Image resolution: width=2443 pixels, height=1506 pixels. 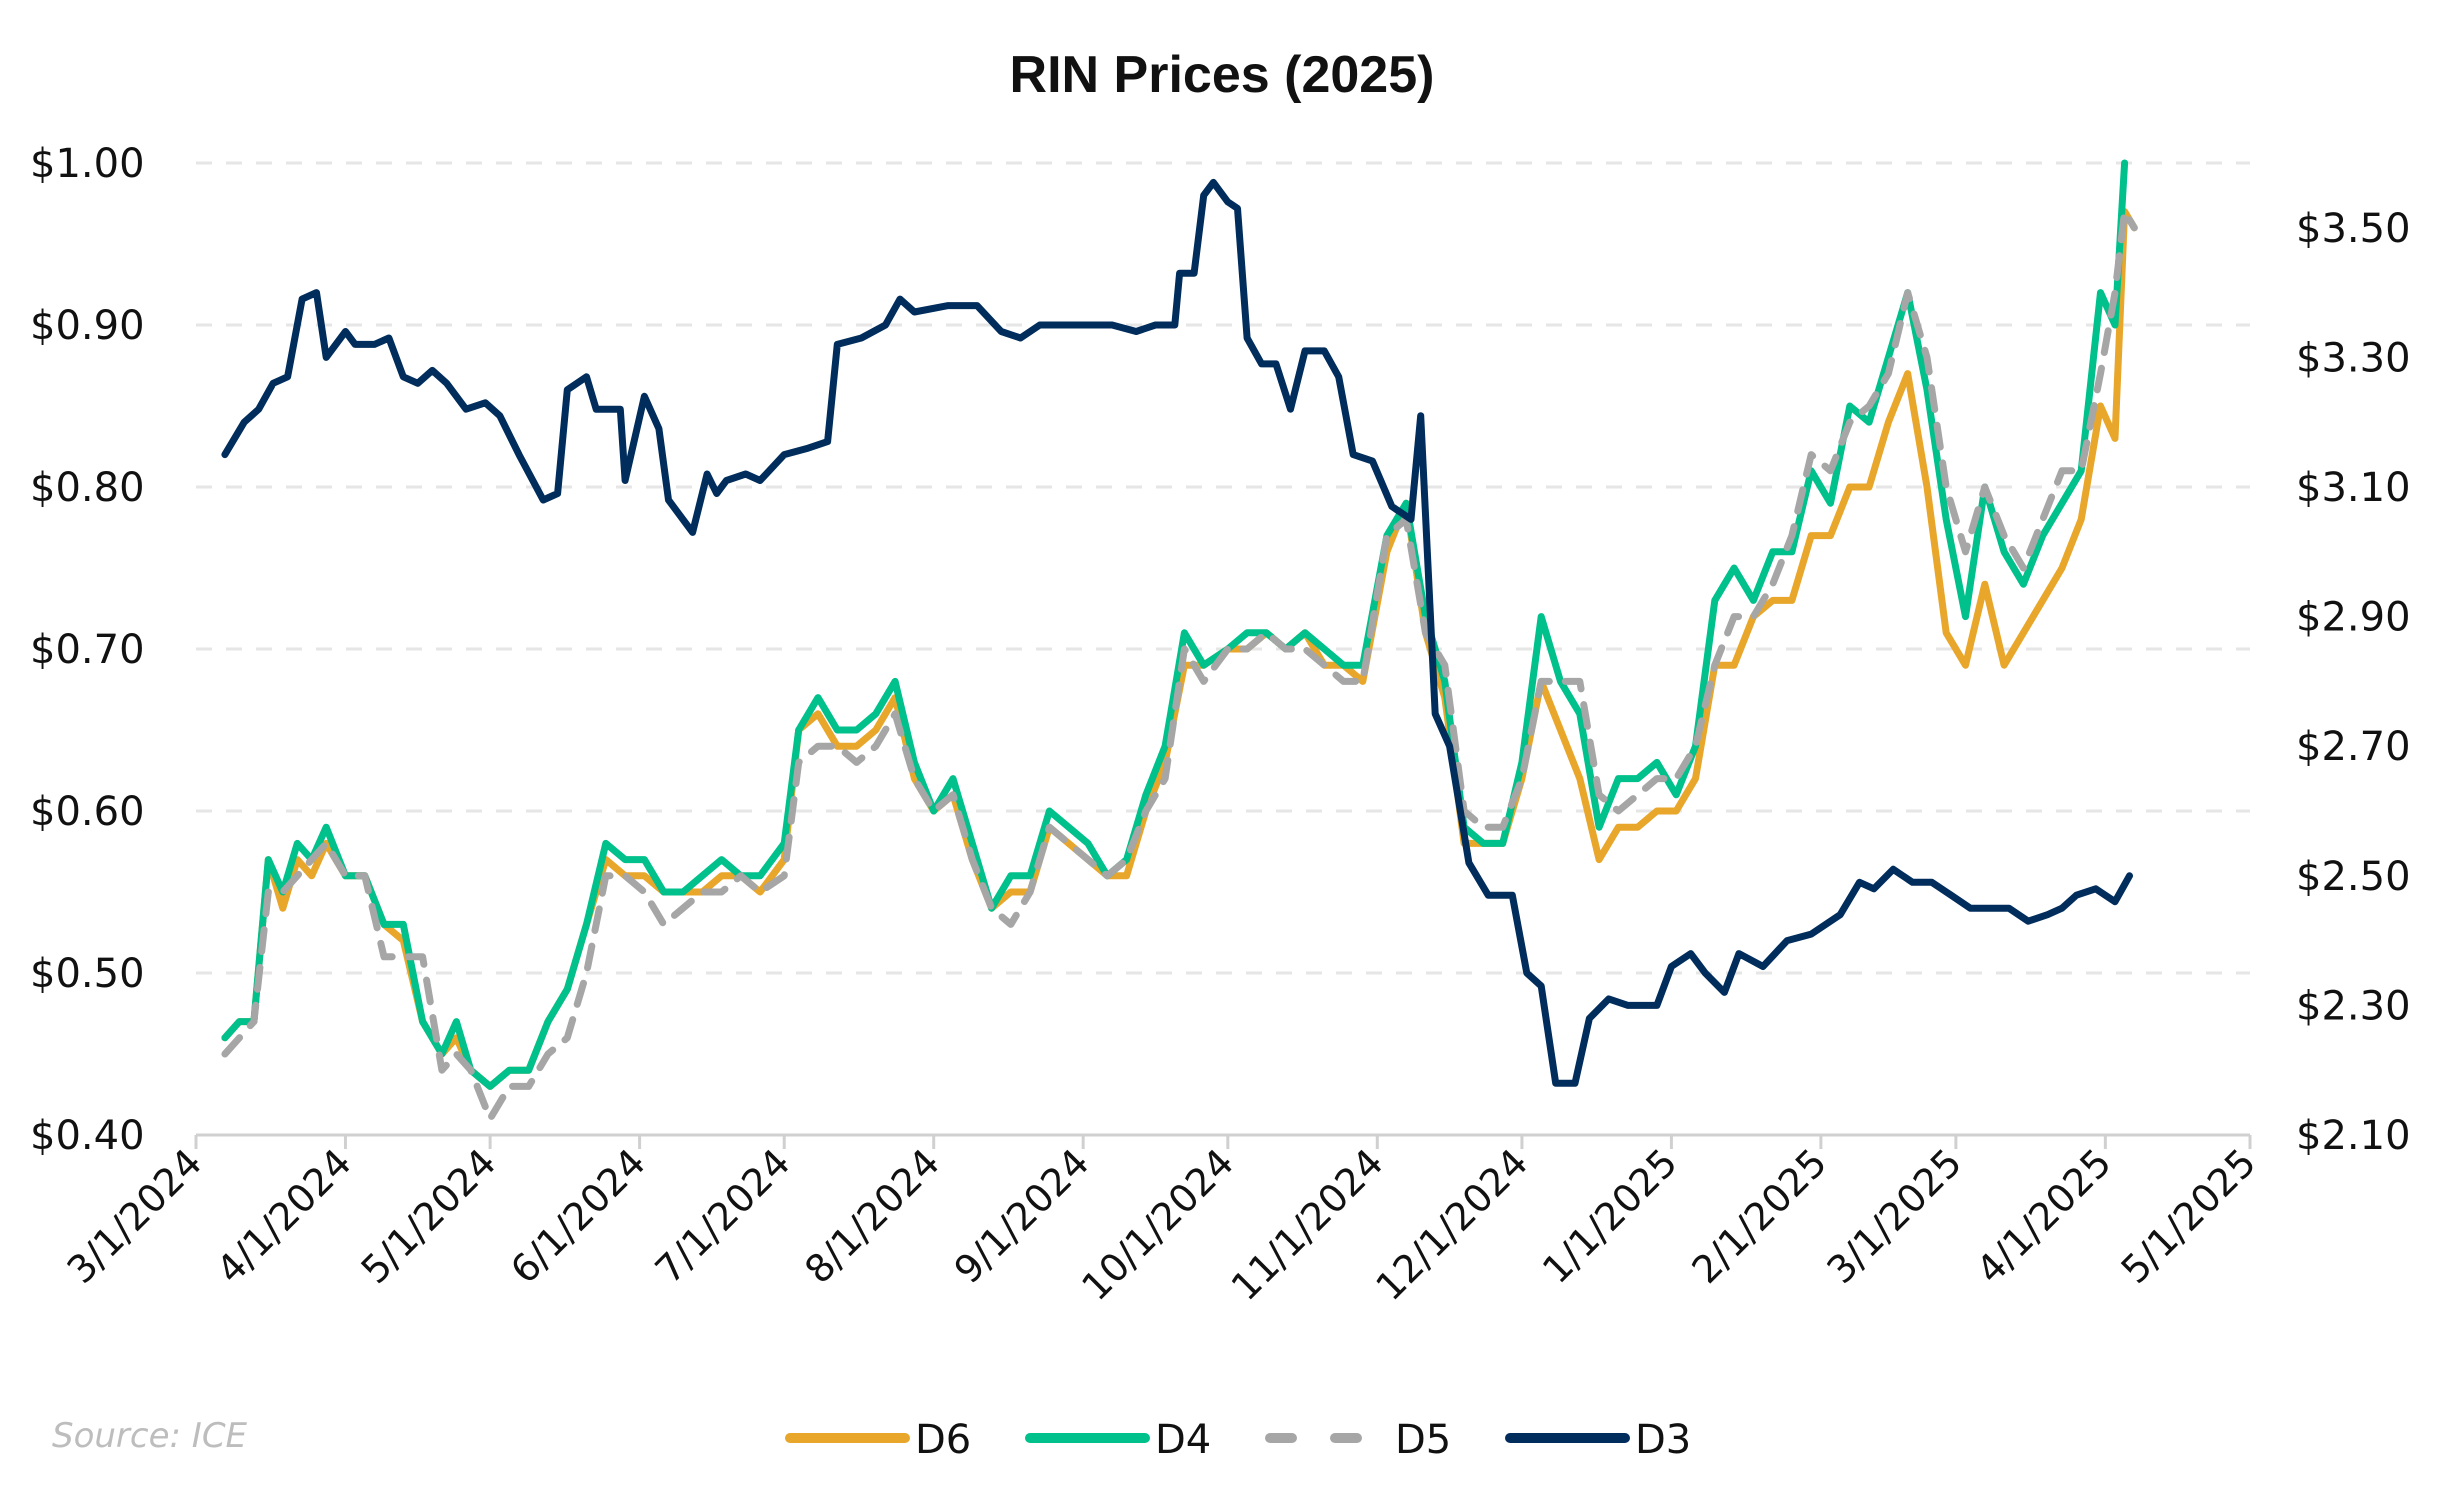 What do you see at coordinates (872, 1216) in the screenshot?
I see `x-tick-label: 8/1/2024` at bounding box center [872, 1216].